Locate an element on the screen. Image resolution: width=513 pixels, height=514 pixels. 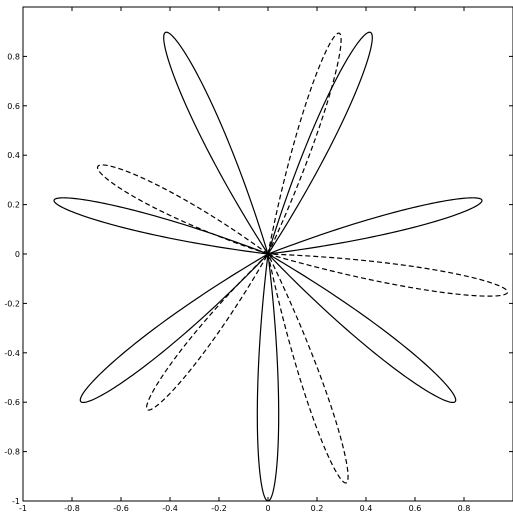
x-tick-label: 0.4 is located at coordinates (366, 508).